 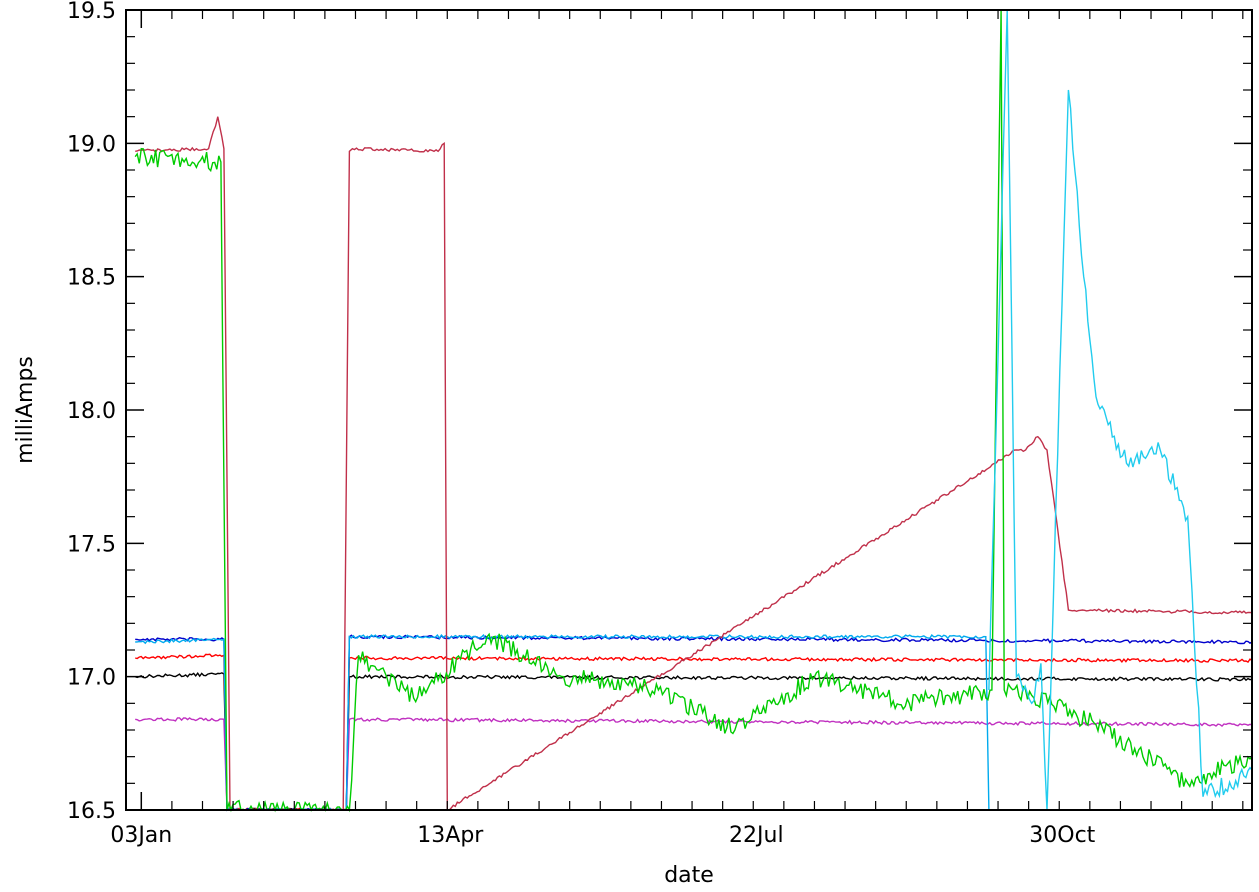 What do you see at coordinates (756, 835) in the screenshot?
I see `x-tick-label: 22Jul` at bounding box center [756, 835].